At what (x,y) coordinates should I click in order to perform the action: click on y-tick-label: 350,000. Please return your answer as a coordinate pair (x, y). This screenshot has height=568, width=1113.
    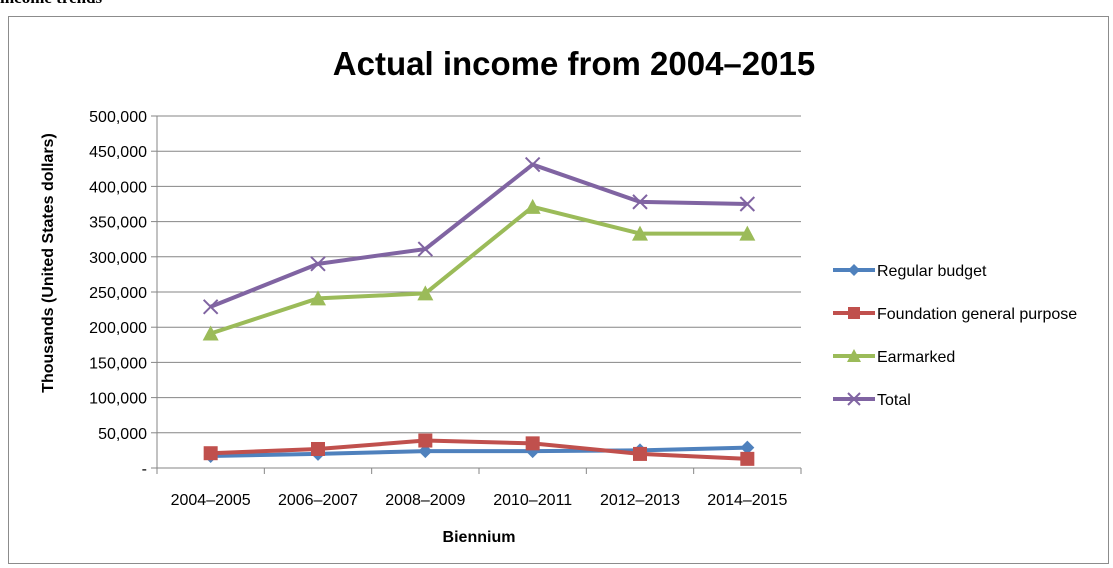
    Looking at the image, I should click on (118, 223).